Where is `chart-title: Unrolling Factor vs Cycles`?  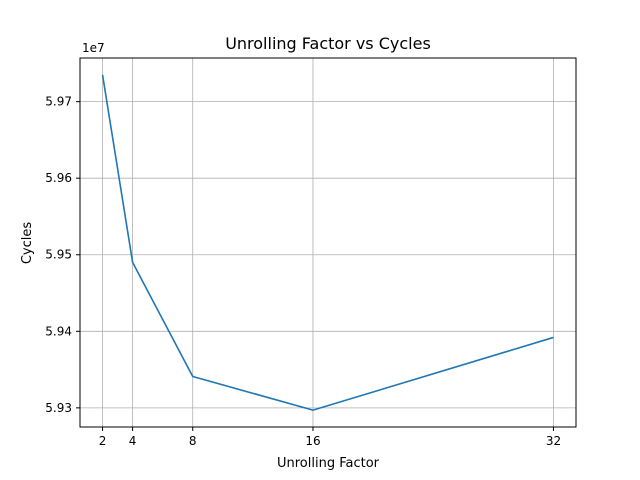
chart-title: Unrolling Factor vs Cycles is located at coordinates (328, 43).